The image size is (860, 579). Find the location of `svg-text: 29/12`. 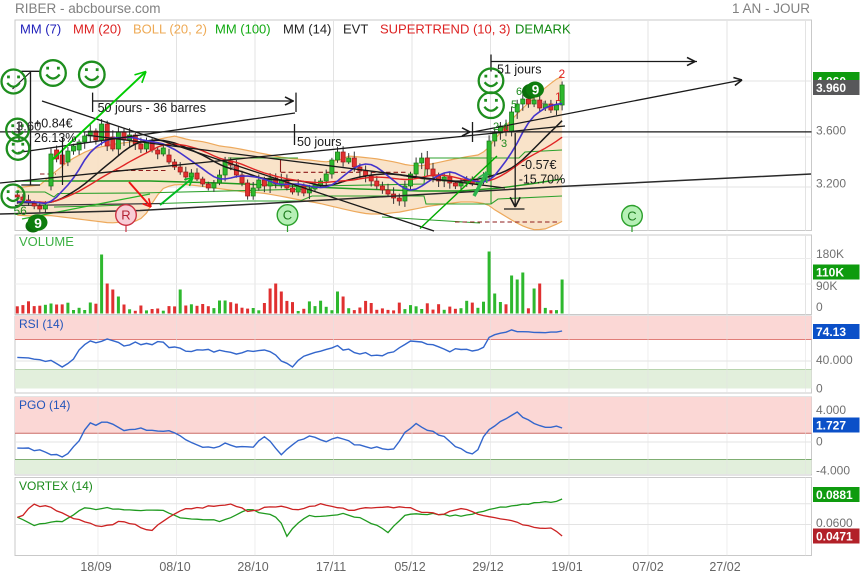

svg-text: 29/12 is located at coordinates (487, 567).